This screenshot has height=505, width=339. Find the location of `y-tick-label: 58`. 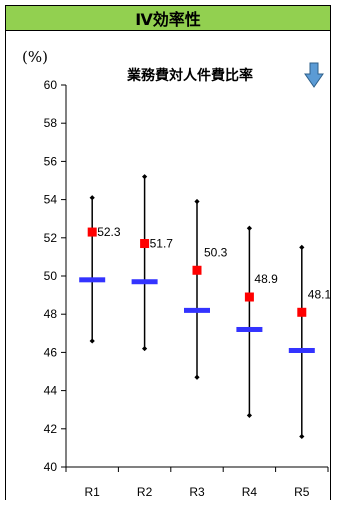

y-tick-label: 58 is located at coordinates (51, 123).